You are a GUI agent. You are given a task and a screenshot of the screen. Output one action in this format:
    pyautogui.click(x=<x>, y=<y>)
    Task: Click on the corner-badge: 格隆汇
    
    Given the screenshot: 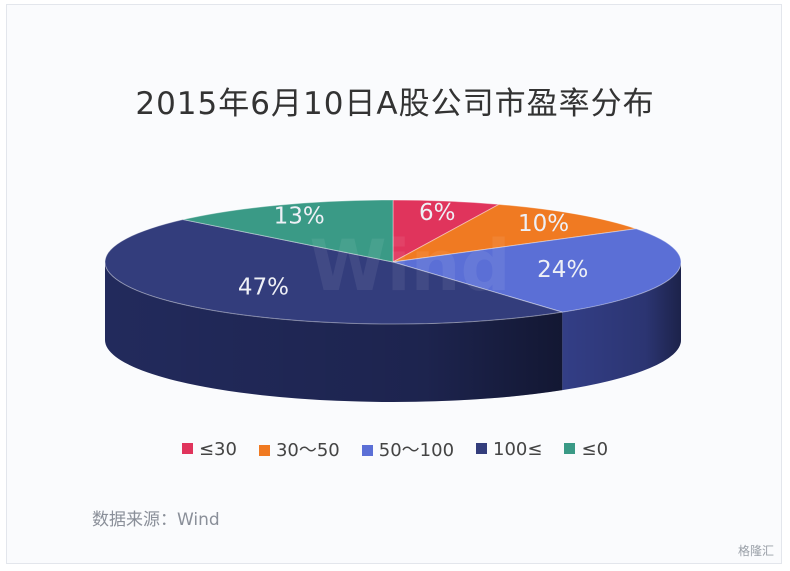 What is the action you would take?
    pyautogui.click(x=755, y=551)
    